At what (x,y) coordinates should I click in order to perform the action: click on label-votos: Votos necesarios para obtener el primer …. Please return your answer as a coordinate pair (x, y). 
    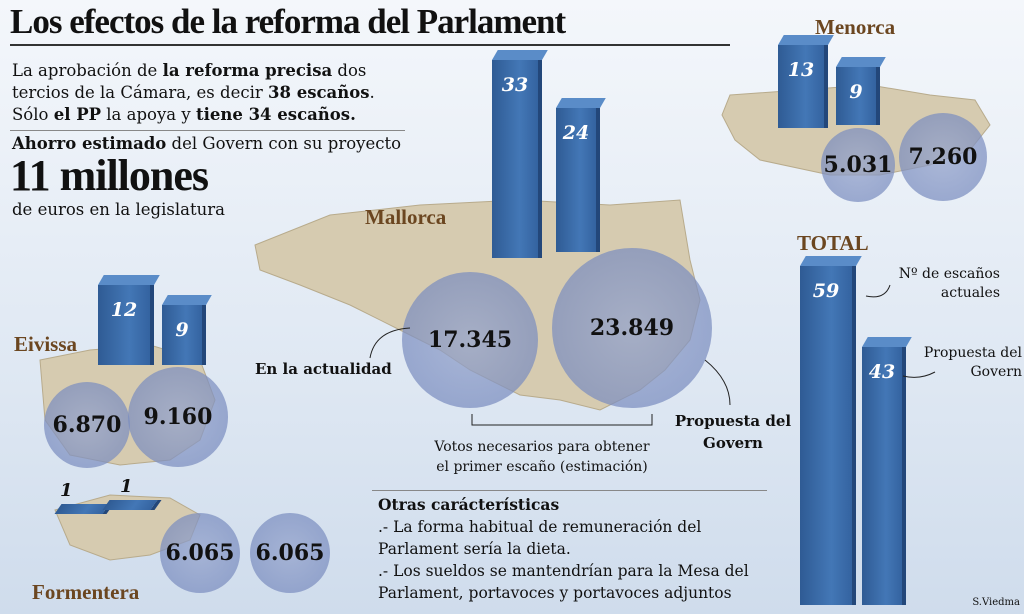
    Looking at the image, I should click on (542, 457).